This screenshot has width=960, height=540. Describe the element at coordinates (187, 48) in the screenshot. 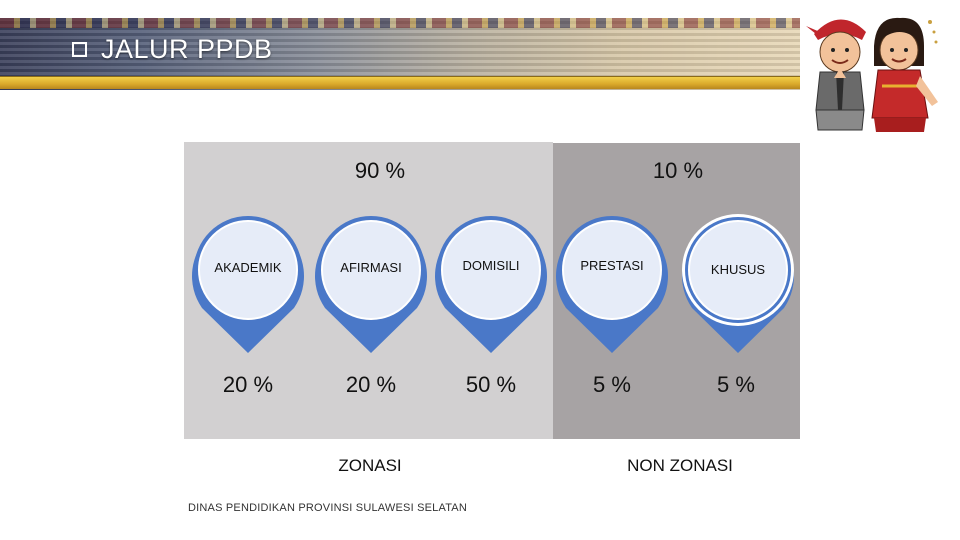

I see `slide-title-text: JALUR PPDB` at that location.